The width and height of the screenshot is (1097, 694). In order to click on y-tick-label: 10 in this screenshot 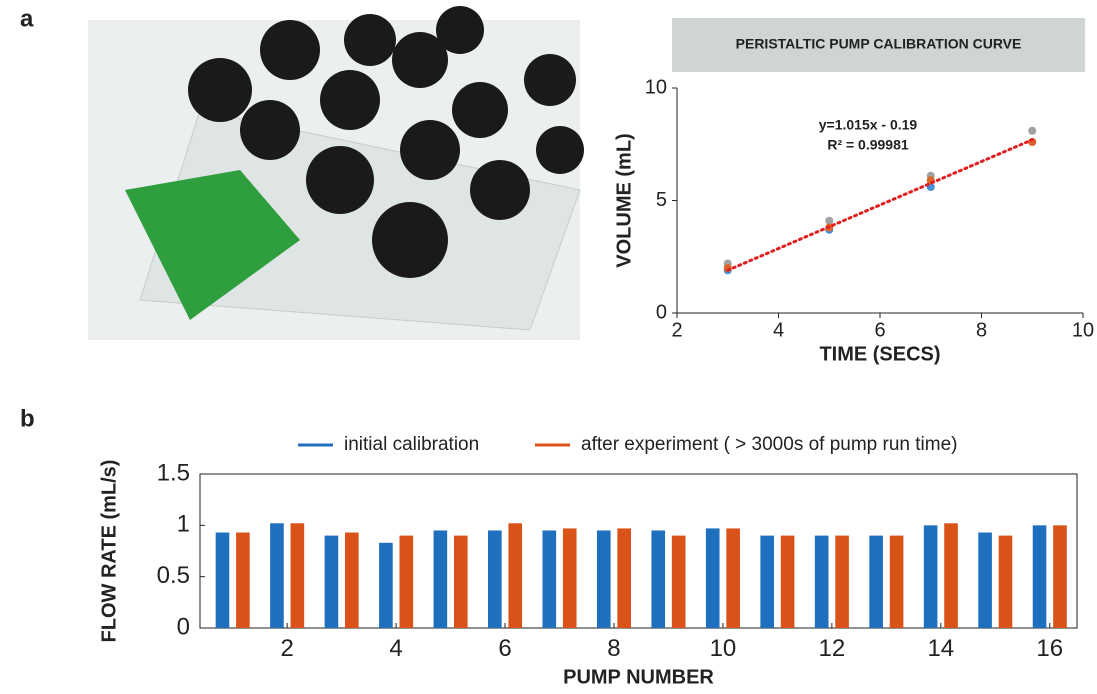, I will do `click(656, 87)`.